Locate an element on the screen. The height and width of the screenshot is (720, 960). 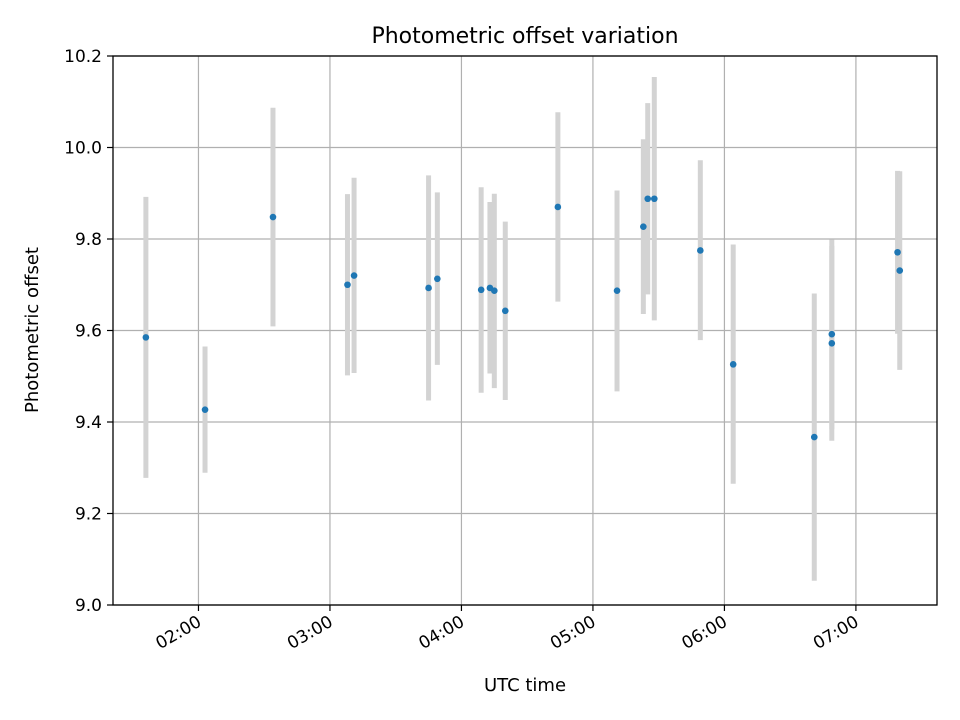
y-tick-label: 9.2 is located at coordinates (88, 515).